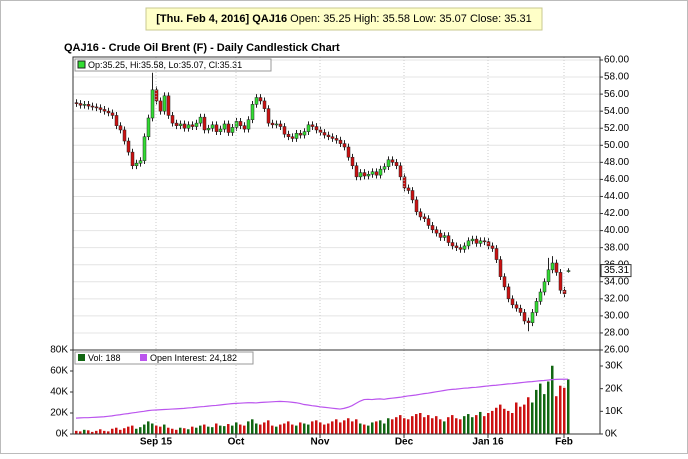 The image size is (688, 459). What do you see at coordinates (616, 128) in the screenshot?
I see `y-tick-label: 52.00` at bounding box center [616, 128].